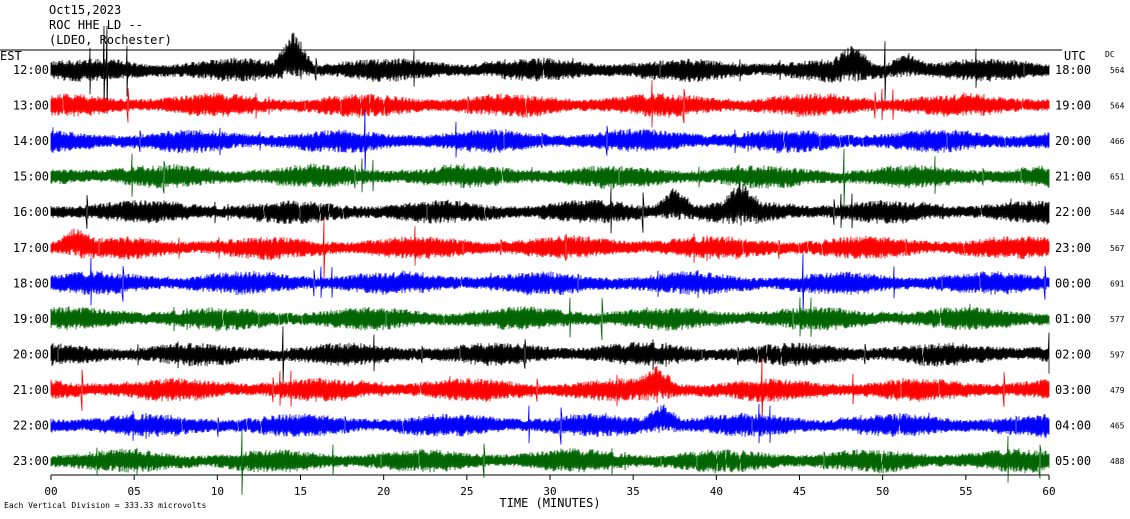 The image size is (1130, 519). I want to click on x-tick-label: 20, so click(383, 491).